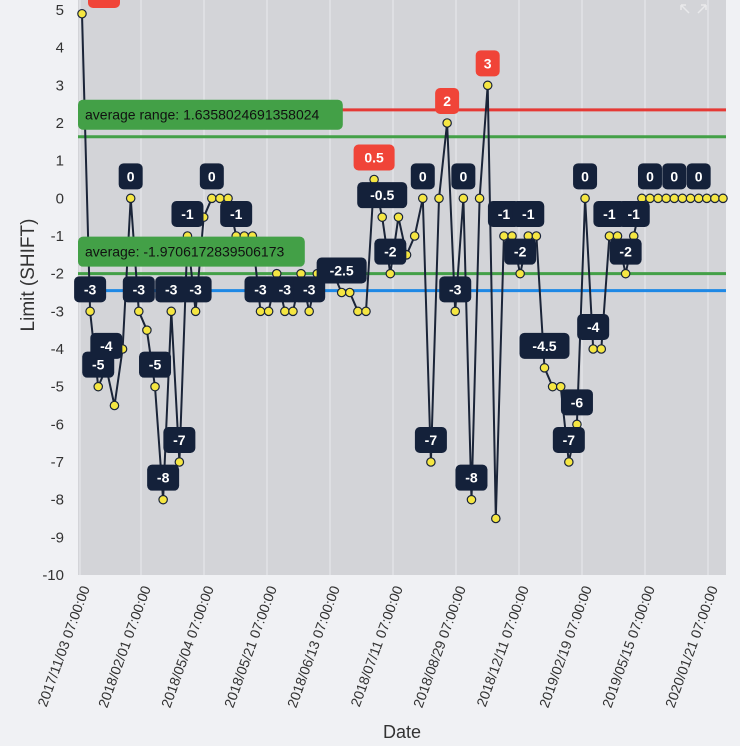 The height and width of the screenshot is (746, 740). What do you see at coordinates (376, 645) in the screenshot?
I see `x-tick-label: 2018/07/11 07:00:00` at bounding box center [376, 645].